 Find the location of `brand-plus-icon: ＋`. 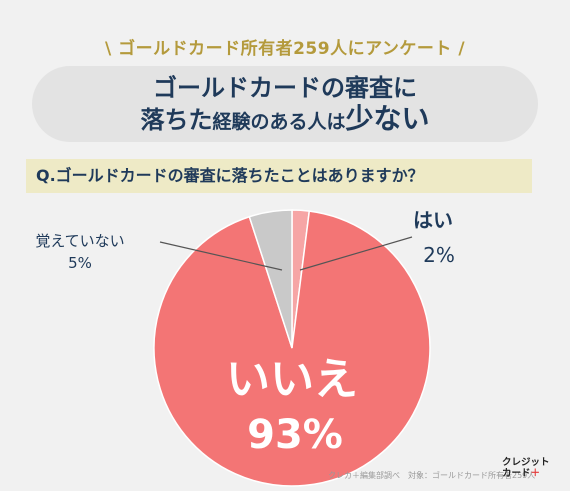

brand-plus-icon: ＋ is located at coordinates (535, 473).